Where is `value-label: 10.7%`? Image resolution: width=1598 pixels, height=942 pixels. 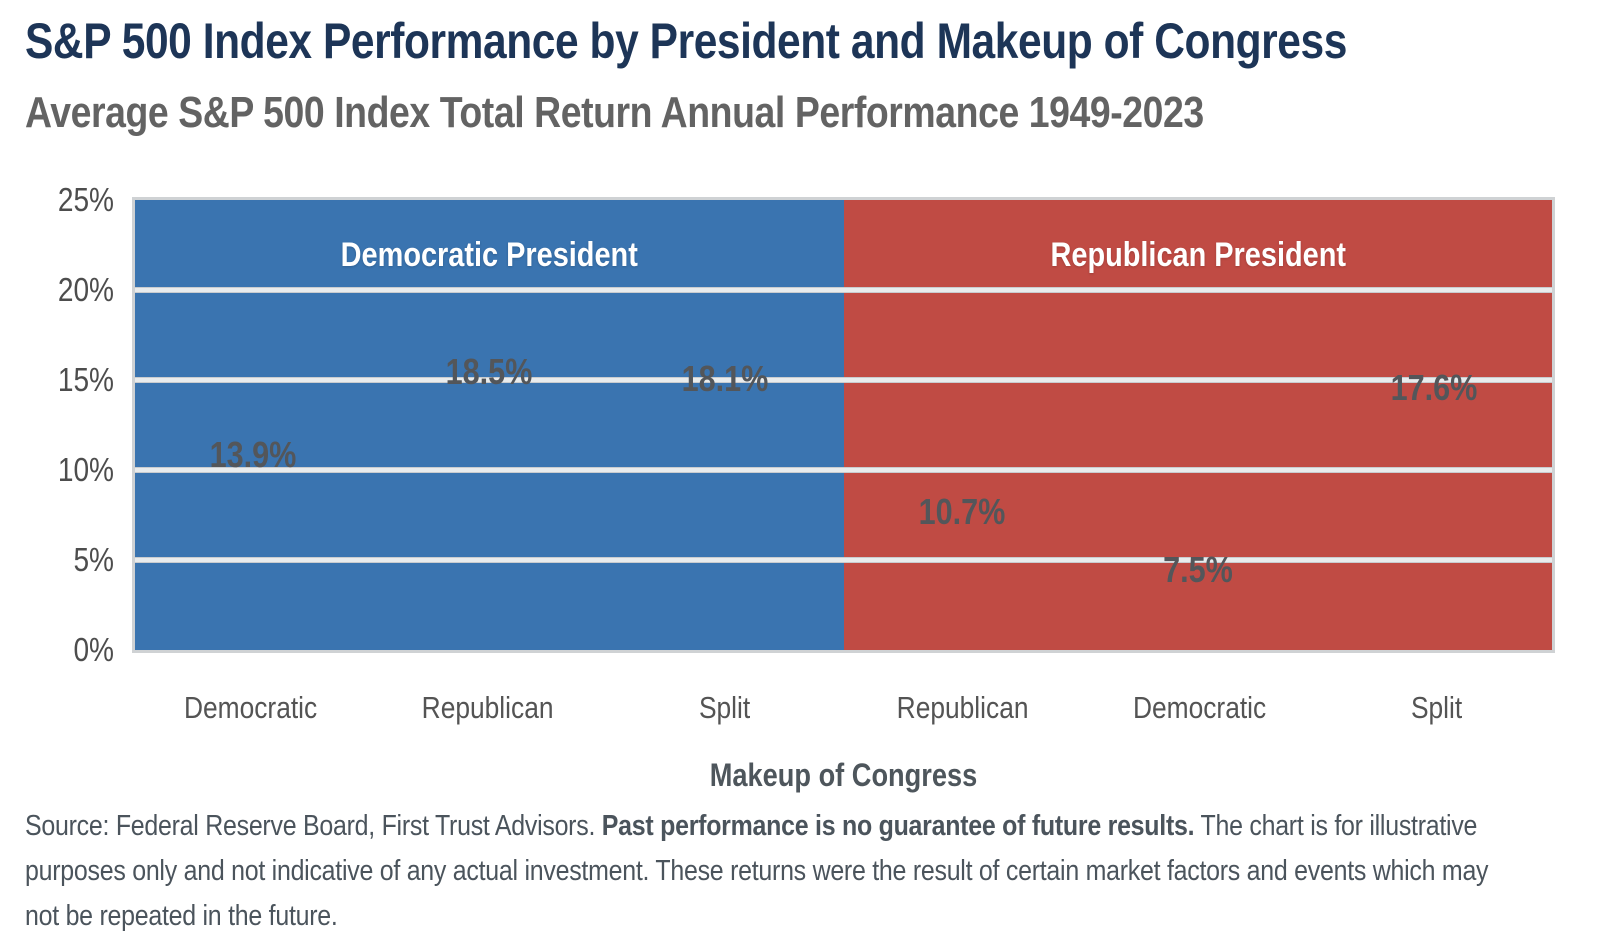
value-label: 10.7% is located at coordinates (961, 512).